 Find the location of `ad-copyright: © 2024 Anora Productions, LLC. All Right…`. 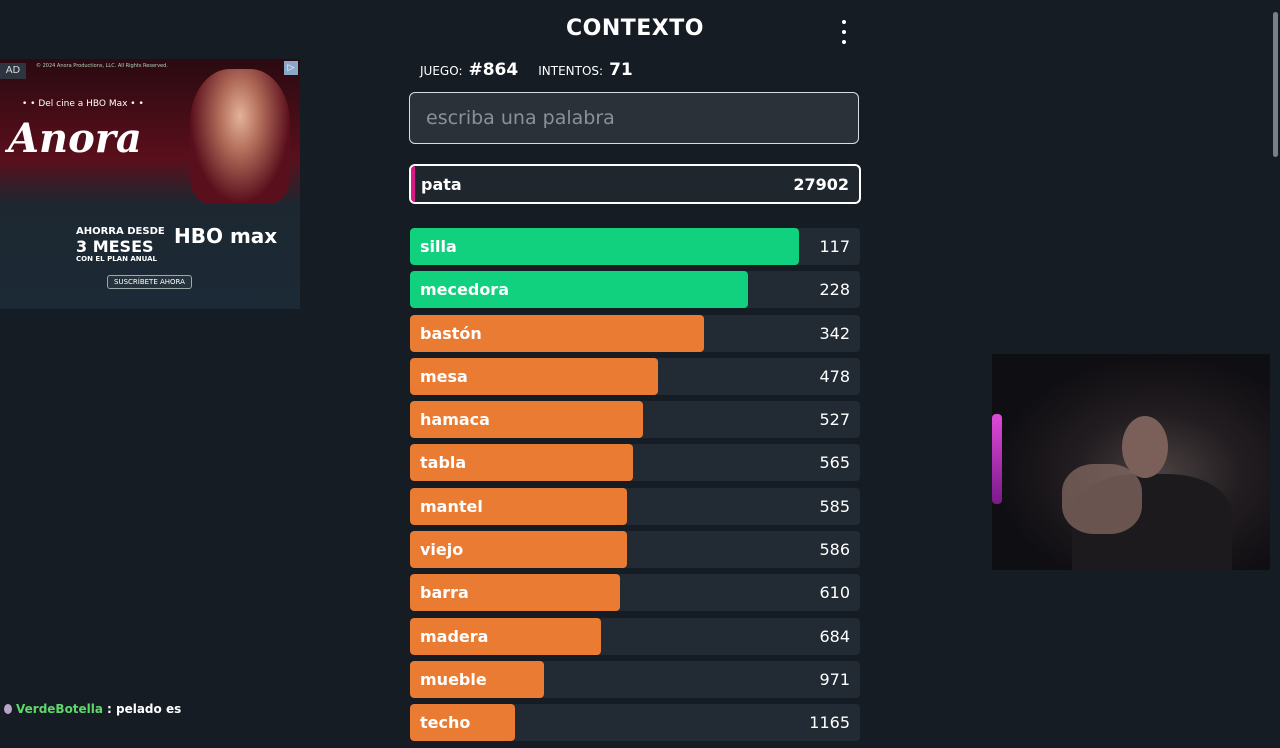

ad-copyright: © 2024 Anora Productions, LLC. All Right… is located at coordinates (102, 66).